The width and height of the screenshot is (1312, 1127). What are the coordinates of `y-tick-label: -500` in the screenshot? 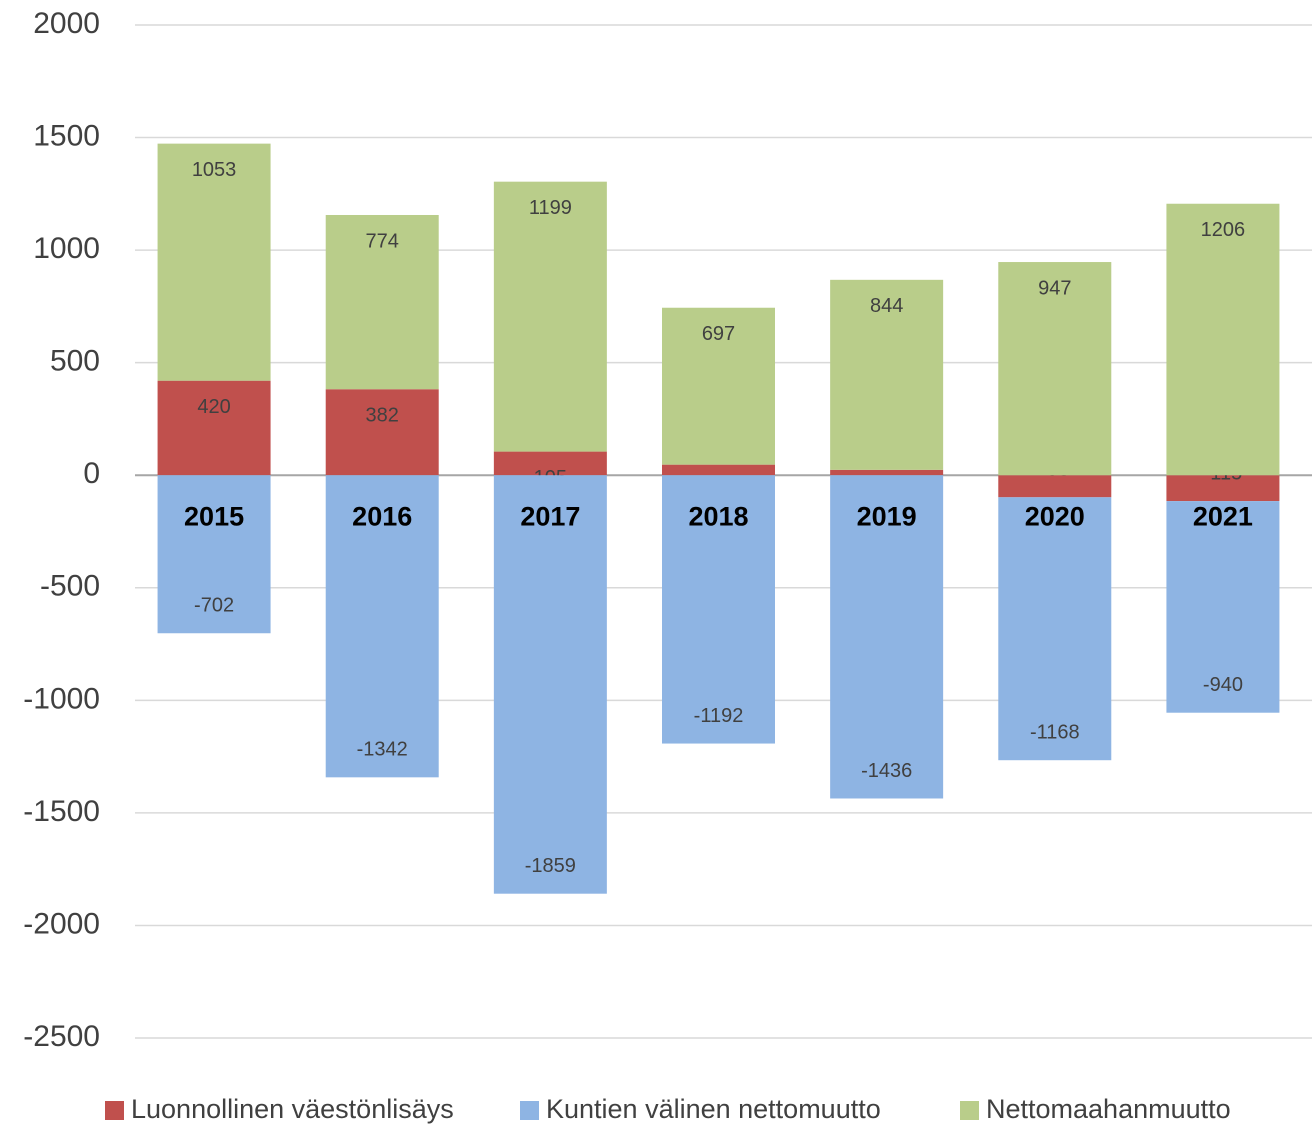 It's located at (70, 586).